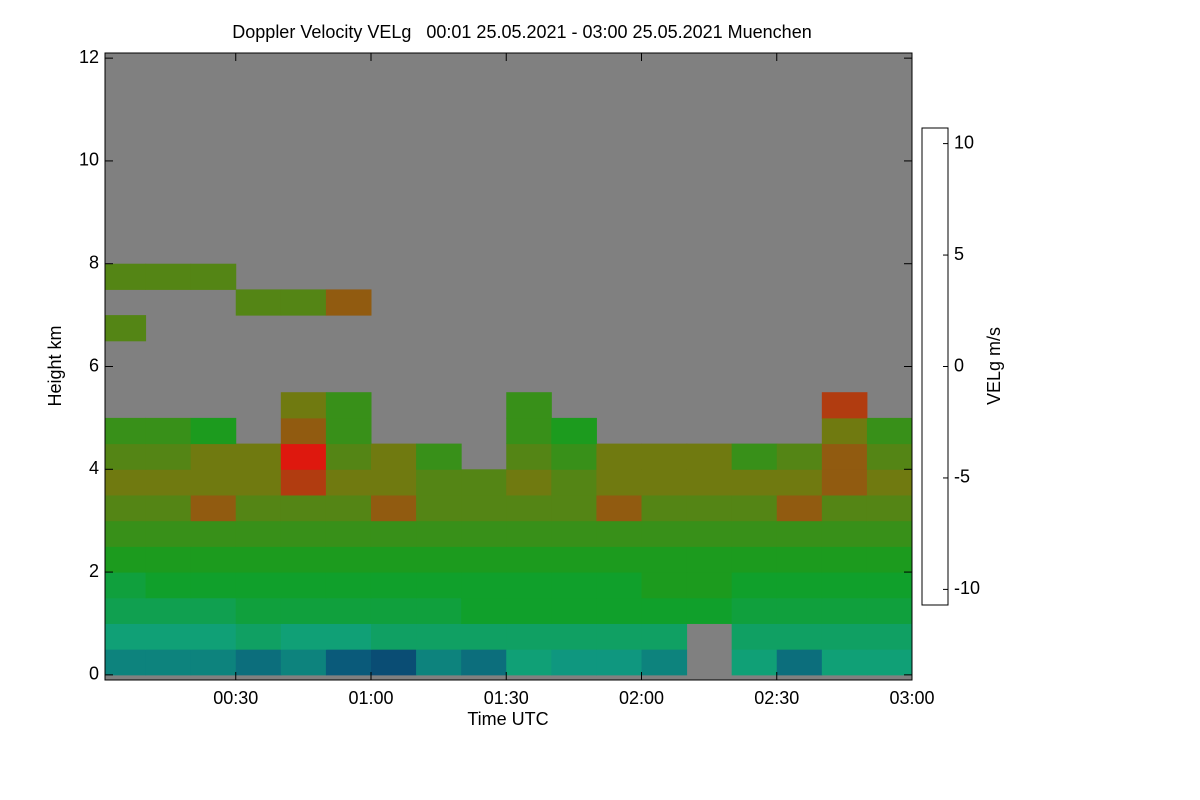  Describe the element at coordinates (641, 698) in the screenshot. I see `x-tick-label: 02:00` at that location.